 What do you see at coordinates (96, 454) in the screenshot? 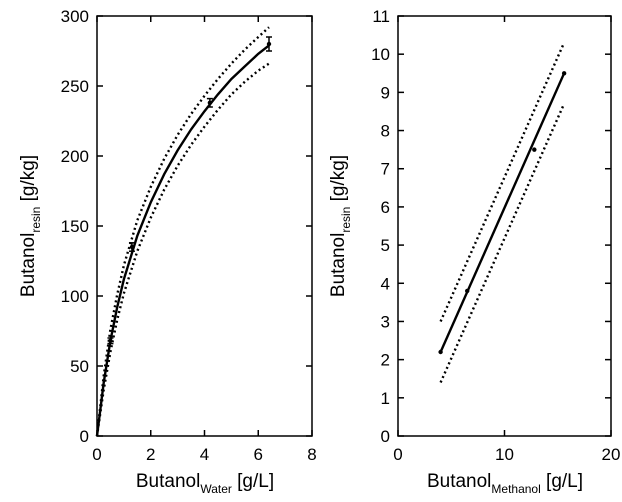
I see `left-x-tick-label: 0` at bounding box center [96, 454].